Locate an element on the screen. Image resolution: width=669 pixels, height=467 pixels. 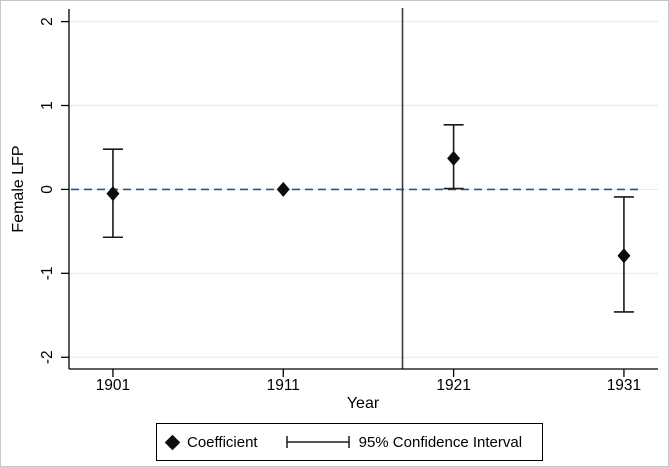
y-tick-label: -1 is located at coordinates (47, 273).